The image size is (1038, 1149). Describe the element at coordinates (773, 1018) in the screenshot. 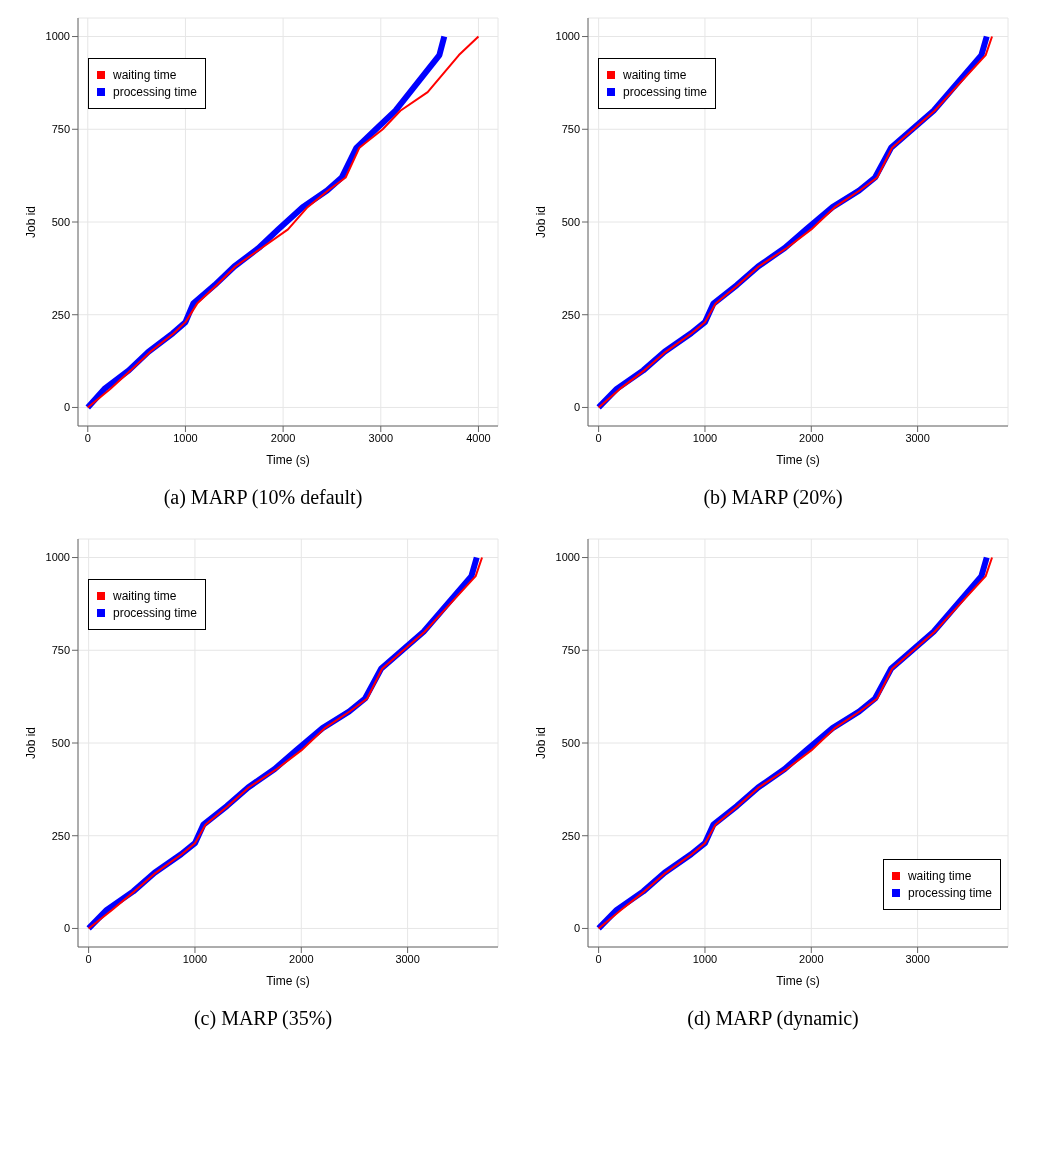

I see `text: (d) MARP (dynamic)` at that location.